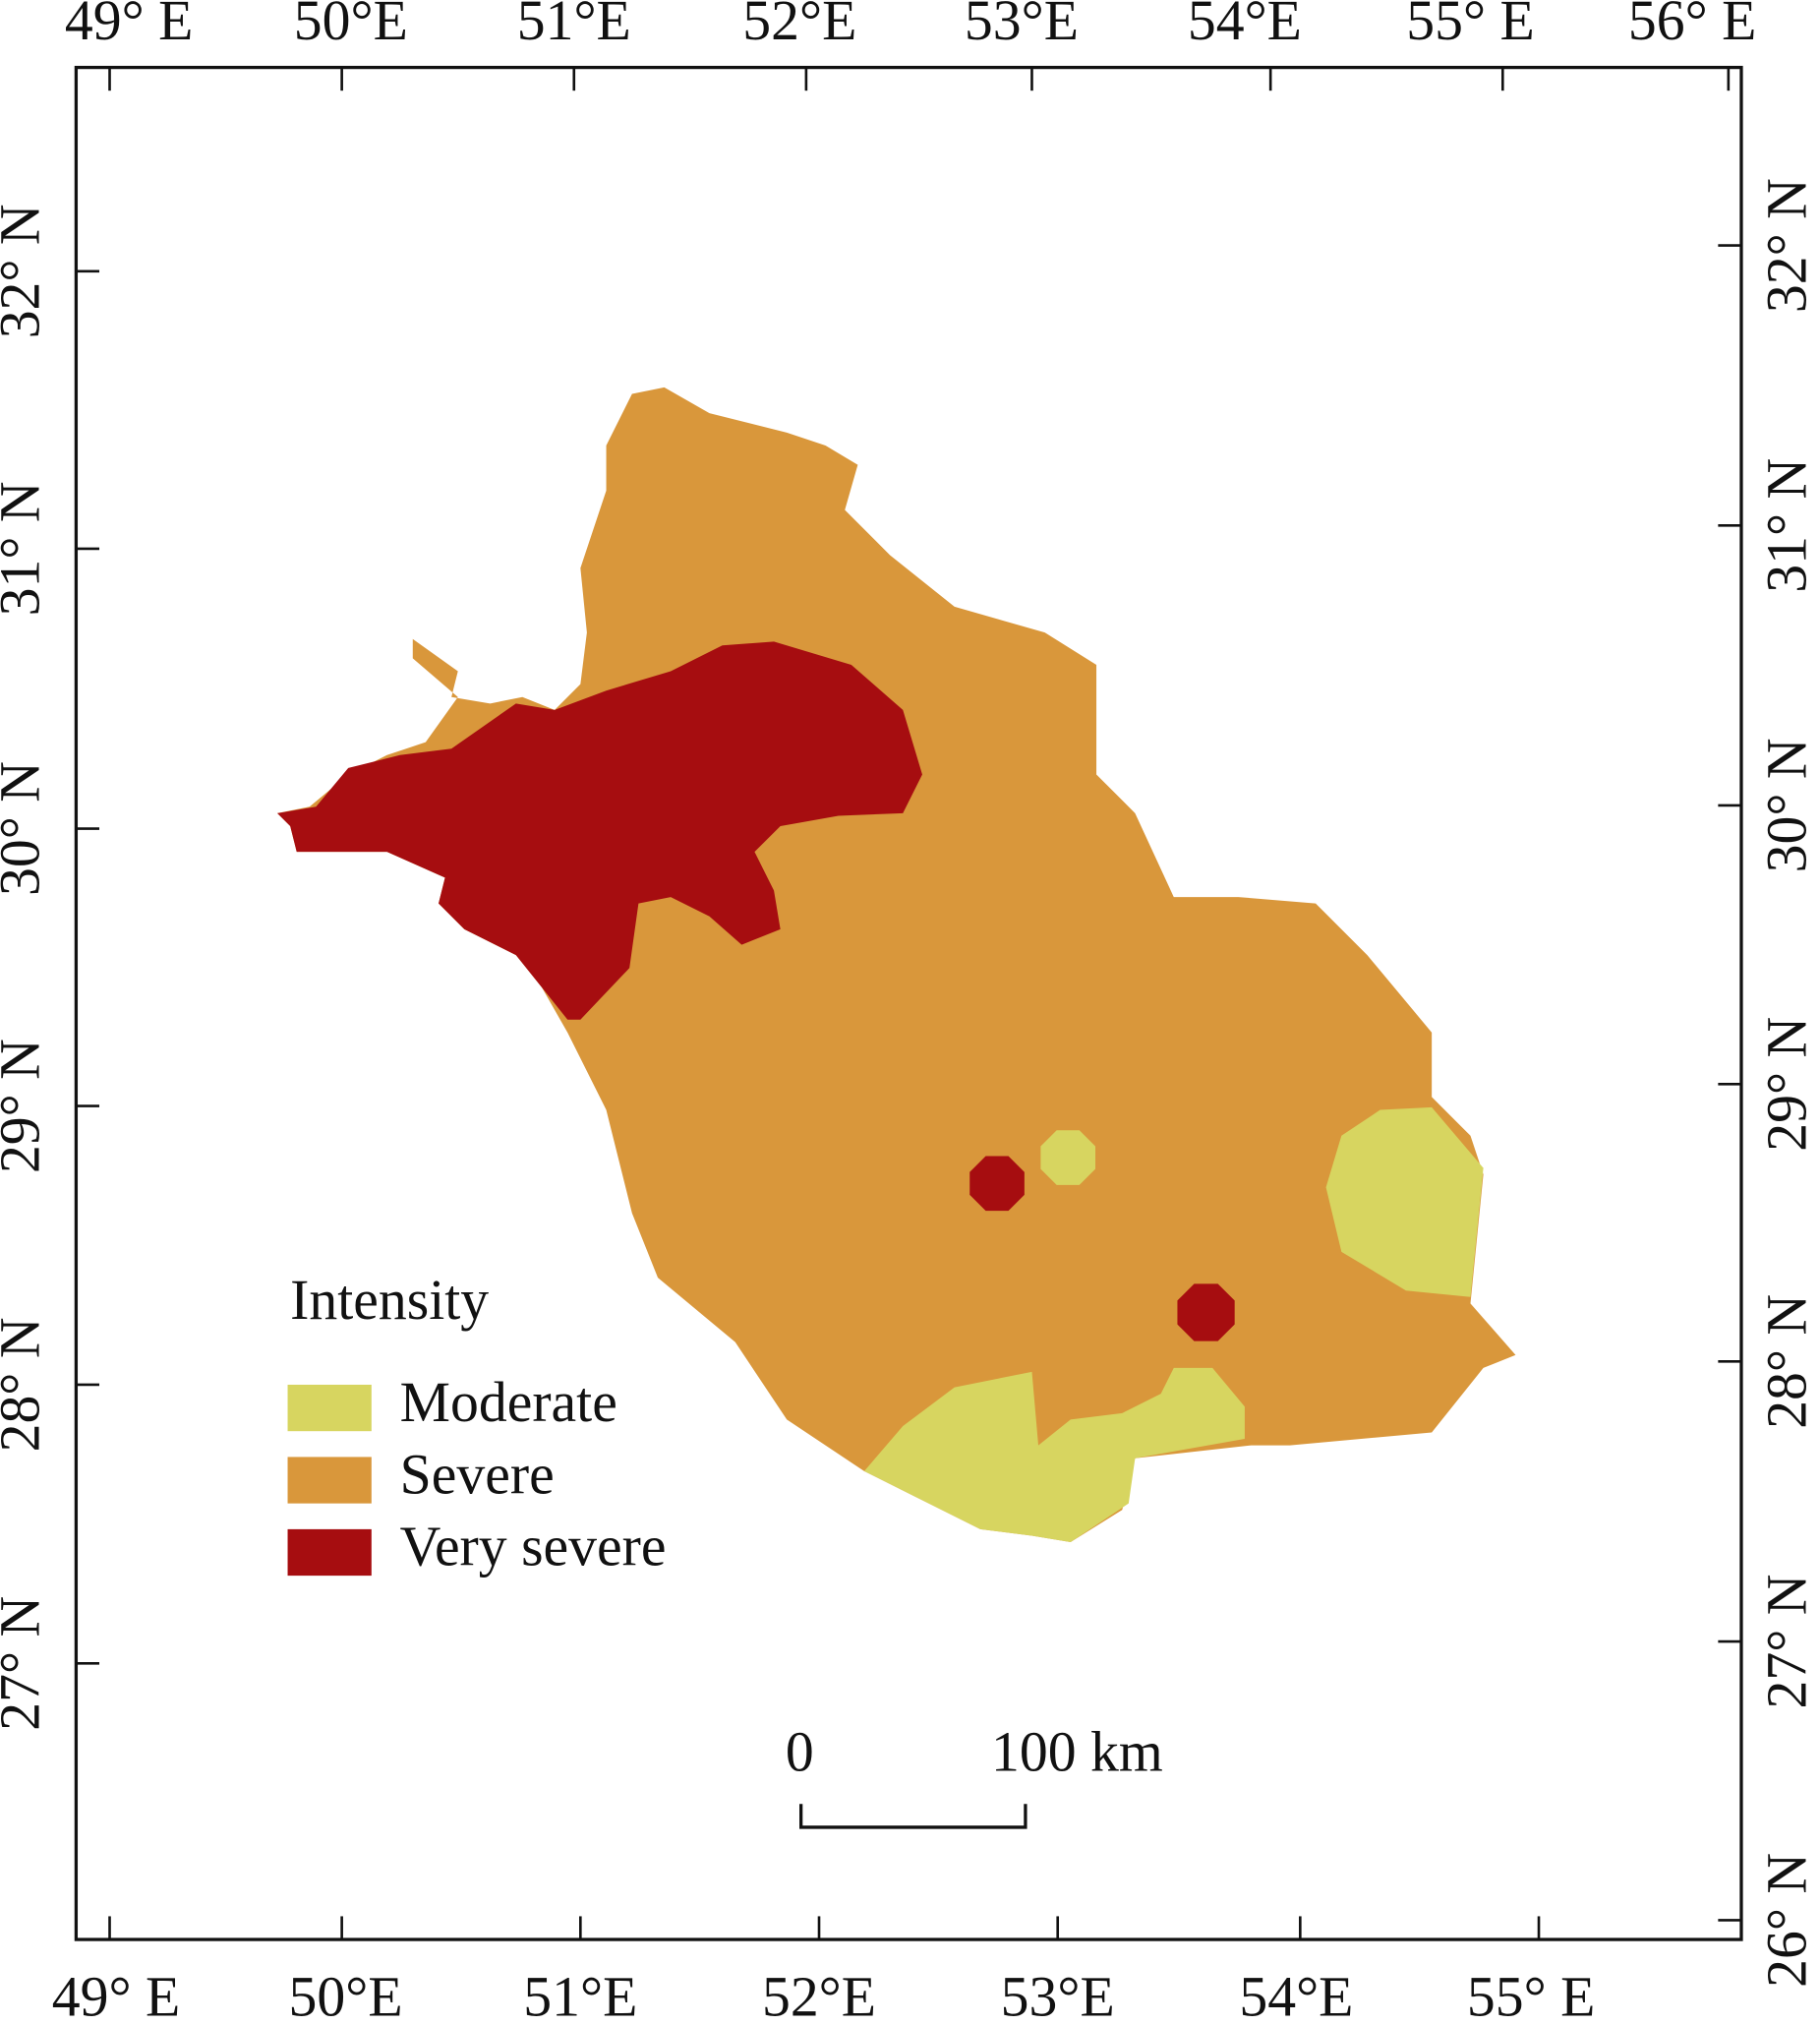  Describe the element at coordinates (25, 548) in the screenshot. I see `left-tick-label: 31° N` at that location.